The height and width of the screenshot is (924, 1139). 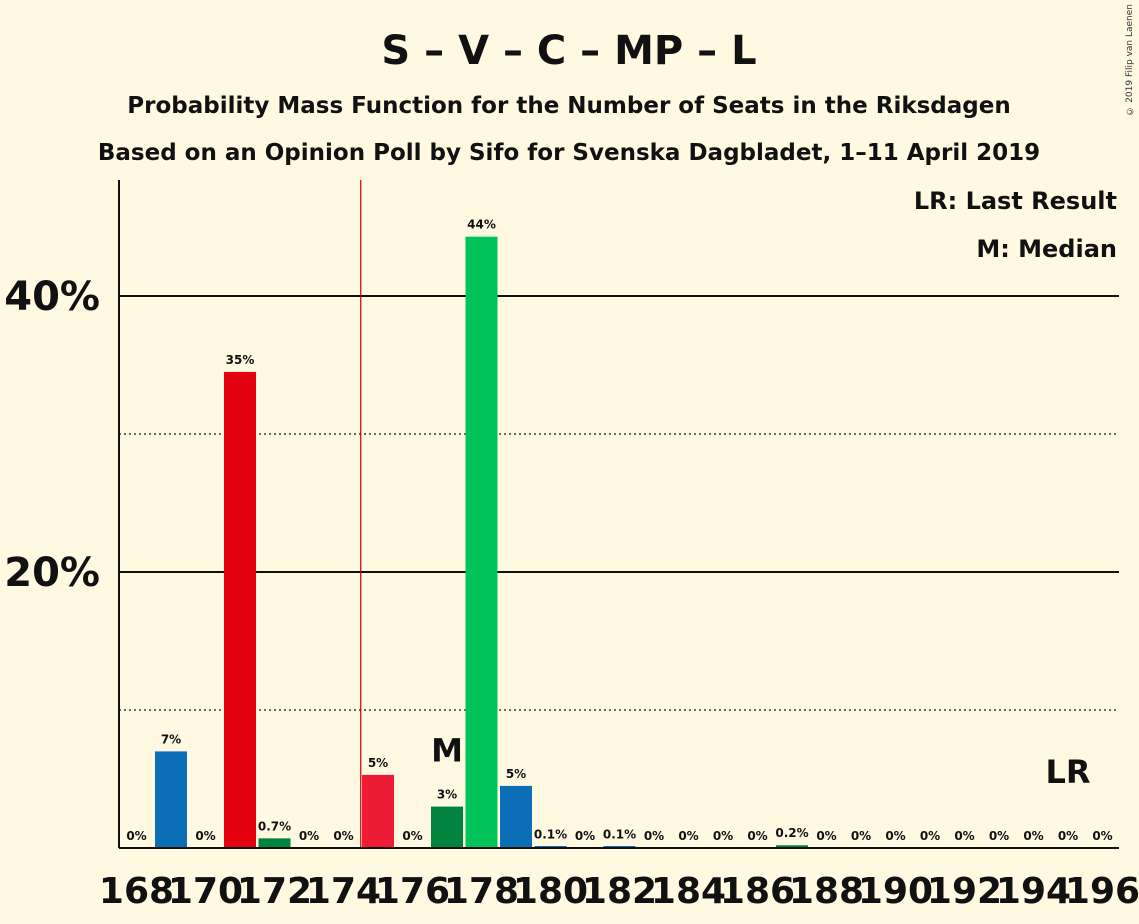 I want to click on bar-value-label: 7%, so click(x=171, y=739).